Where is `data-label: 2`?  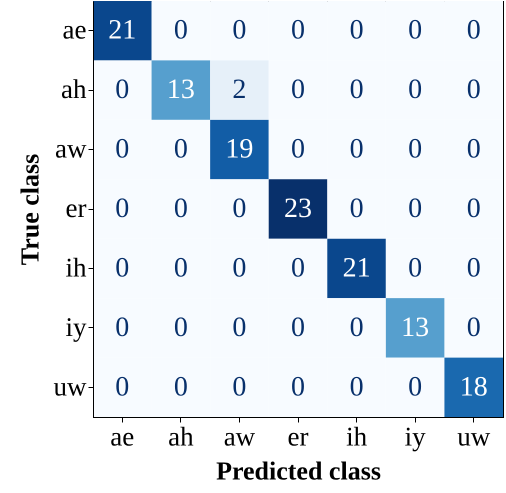 data-label: 2 is located at coordinates (239, 90).